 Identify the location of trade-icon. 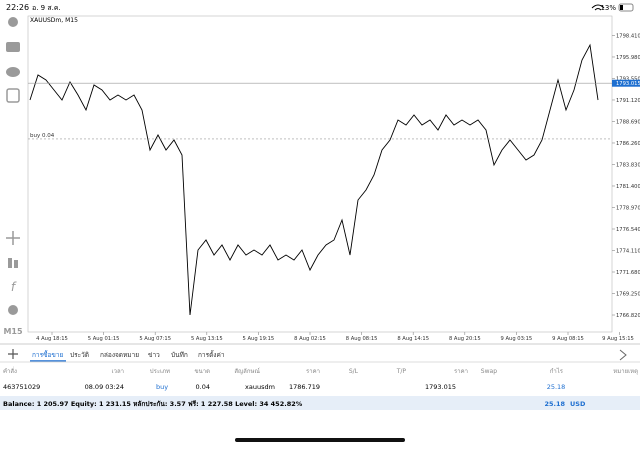
(13, 47).